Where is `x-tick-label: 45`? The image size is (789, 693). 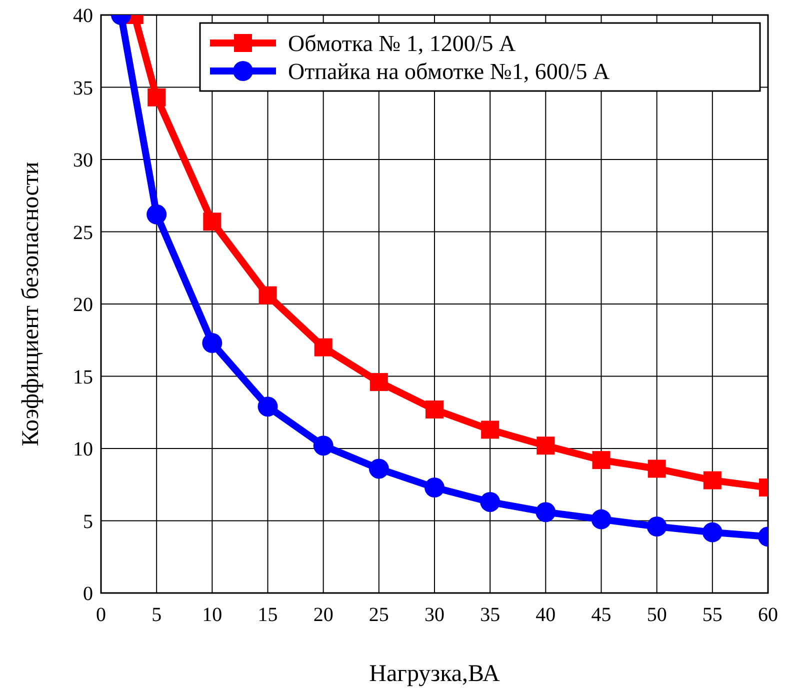 x-tick-label: 45 is located at coordinates (601, 615).